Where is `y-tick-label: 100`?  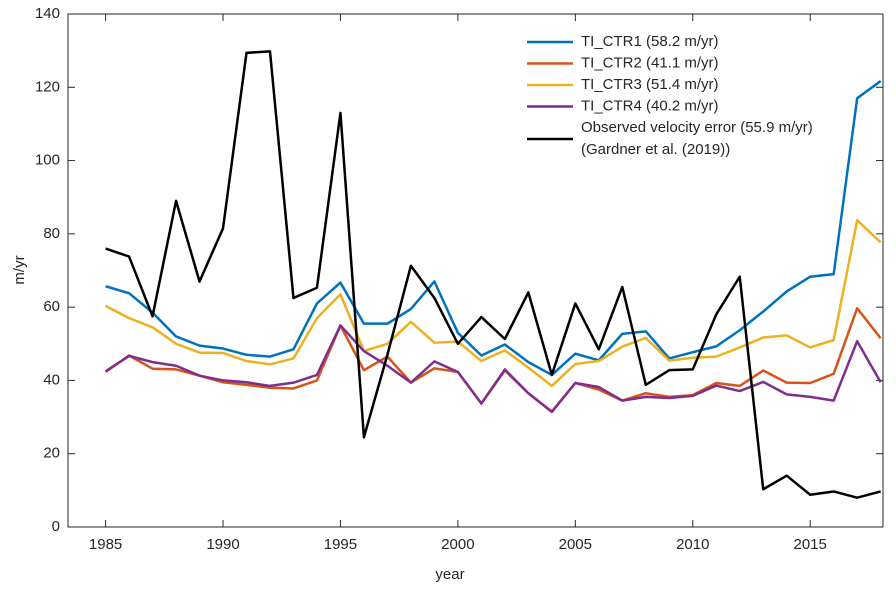 y-tick-label: 100 is located at coordinates (47, 160).